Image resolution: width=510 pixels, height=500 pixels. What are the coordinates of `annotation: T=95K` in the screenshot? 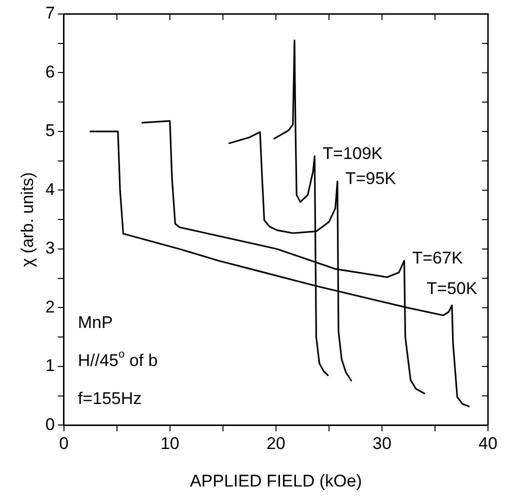 It's located at (371, 178).